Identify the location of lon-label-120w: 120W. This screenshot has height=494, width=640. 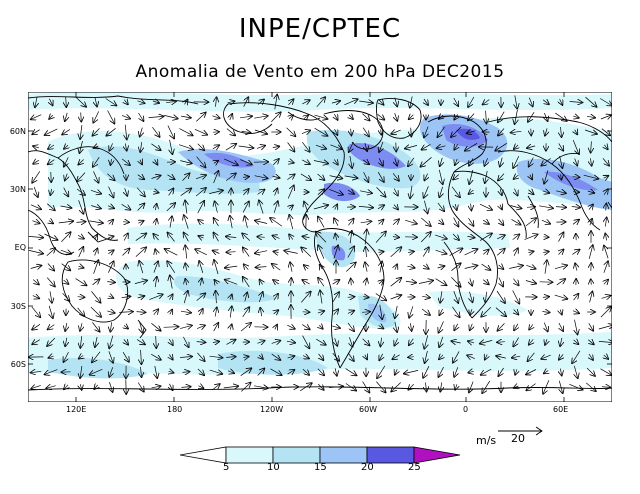
(272, 409).